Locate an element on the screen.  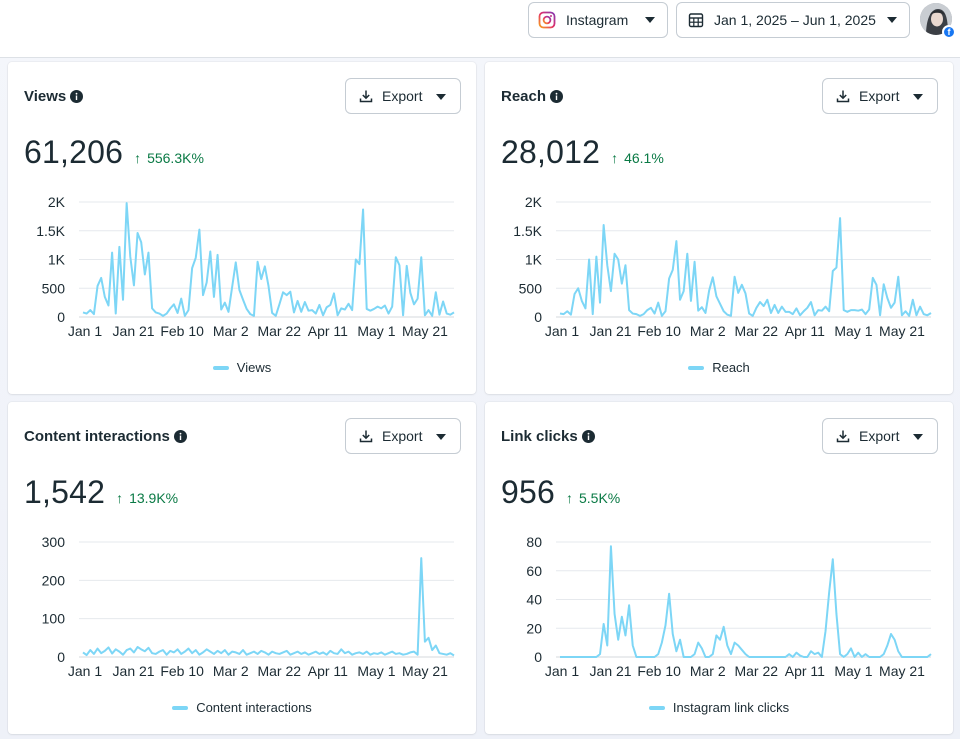
export-label: Export is located at coordinates (402, 96).